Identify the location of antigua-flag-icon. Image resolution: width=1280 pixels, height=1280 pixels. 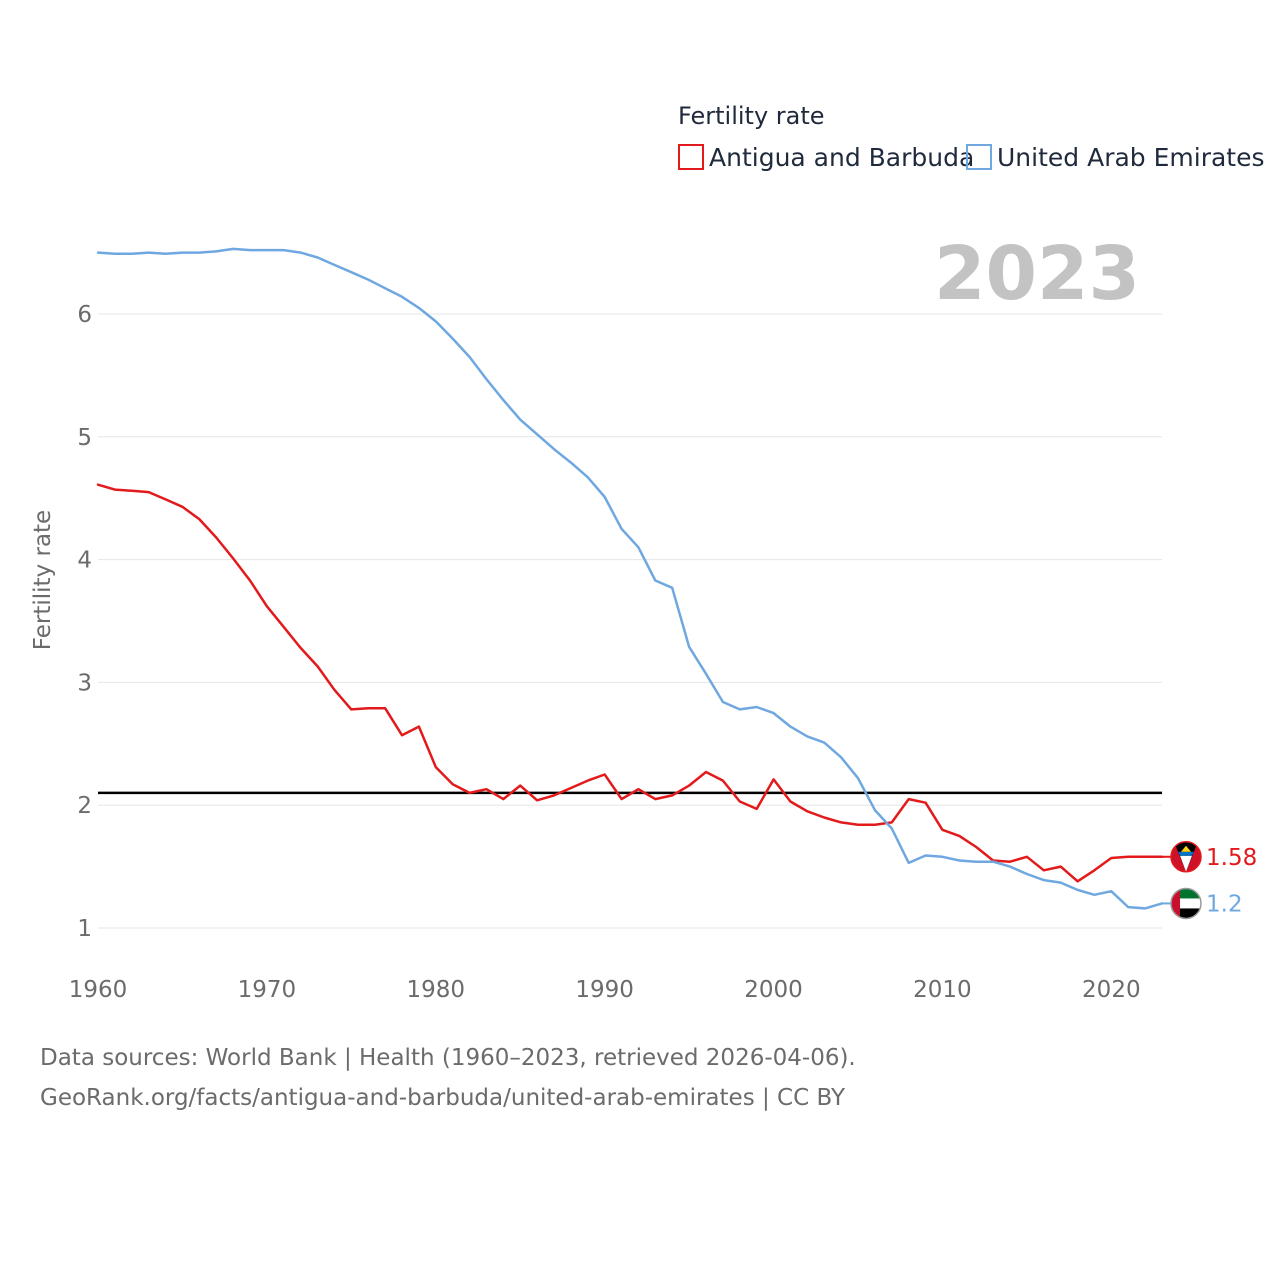
(1186, 856).